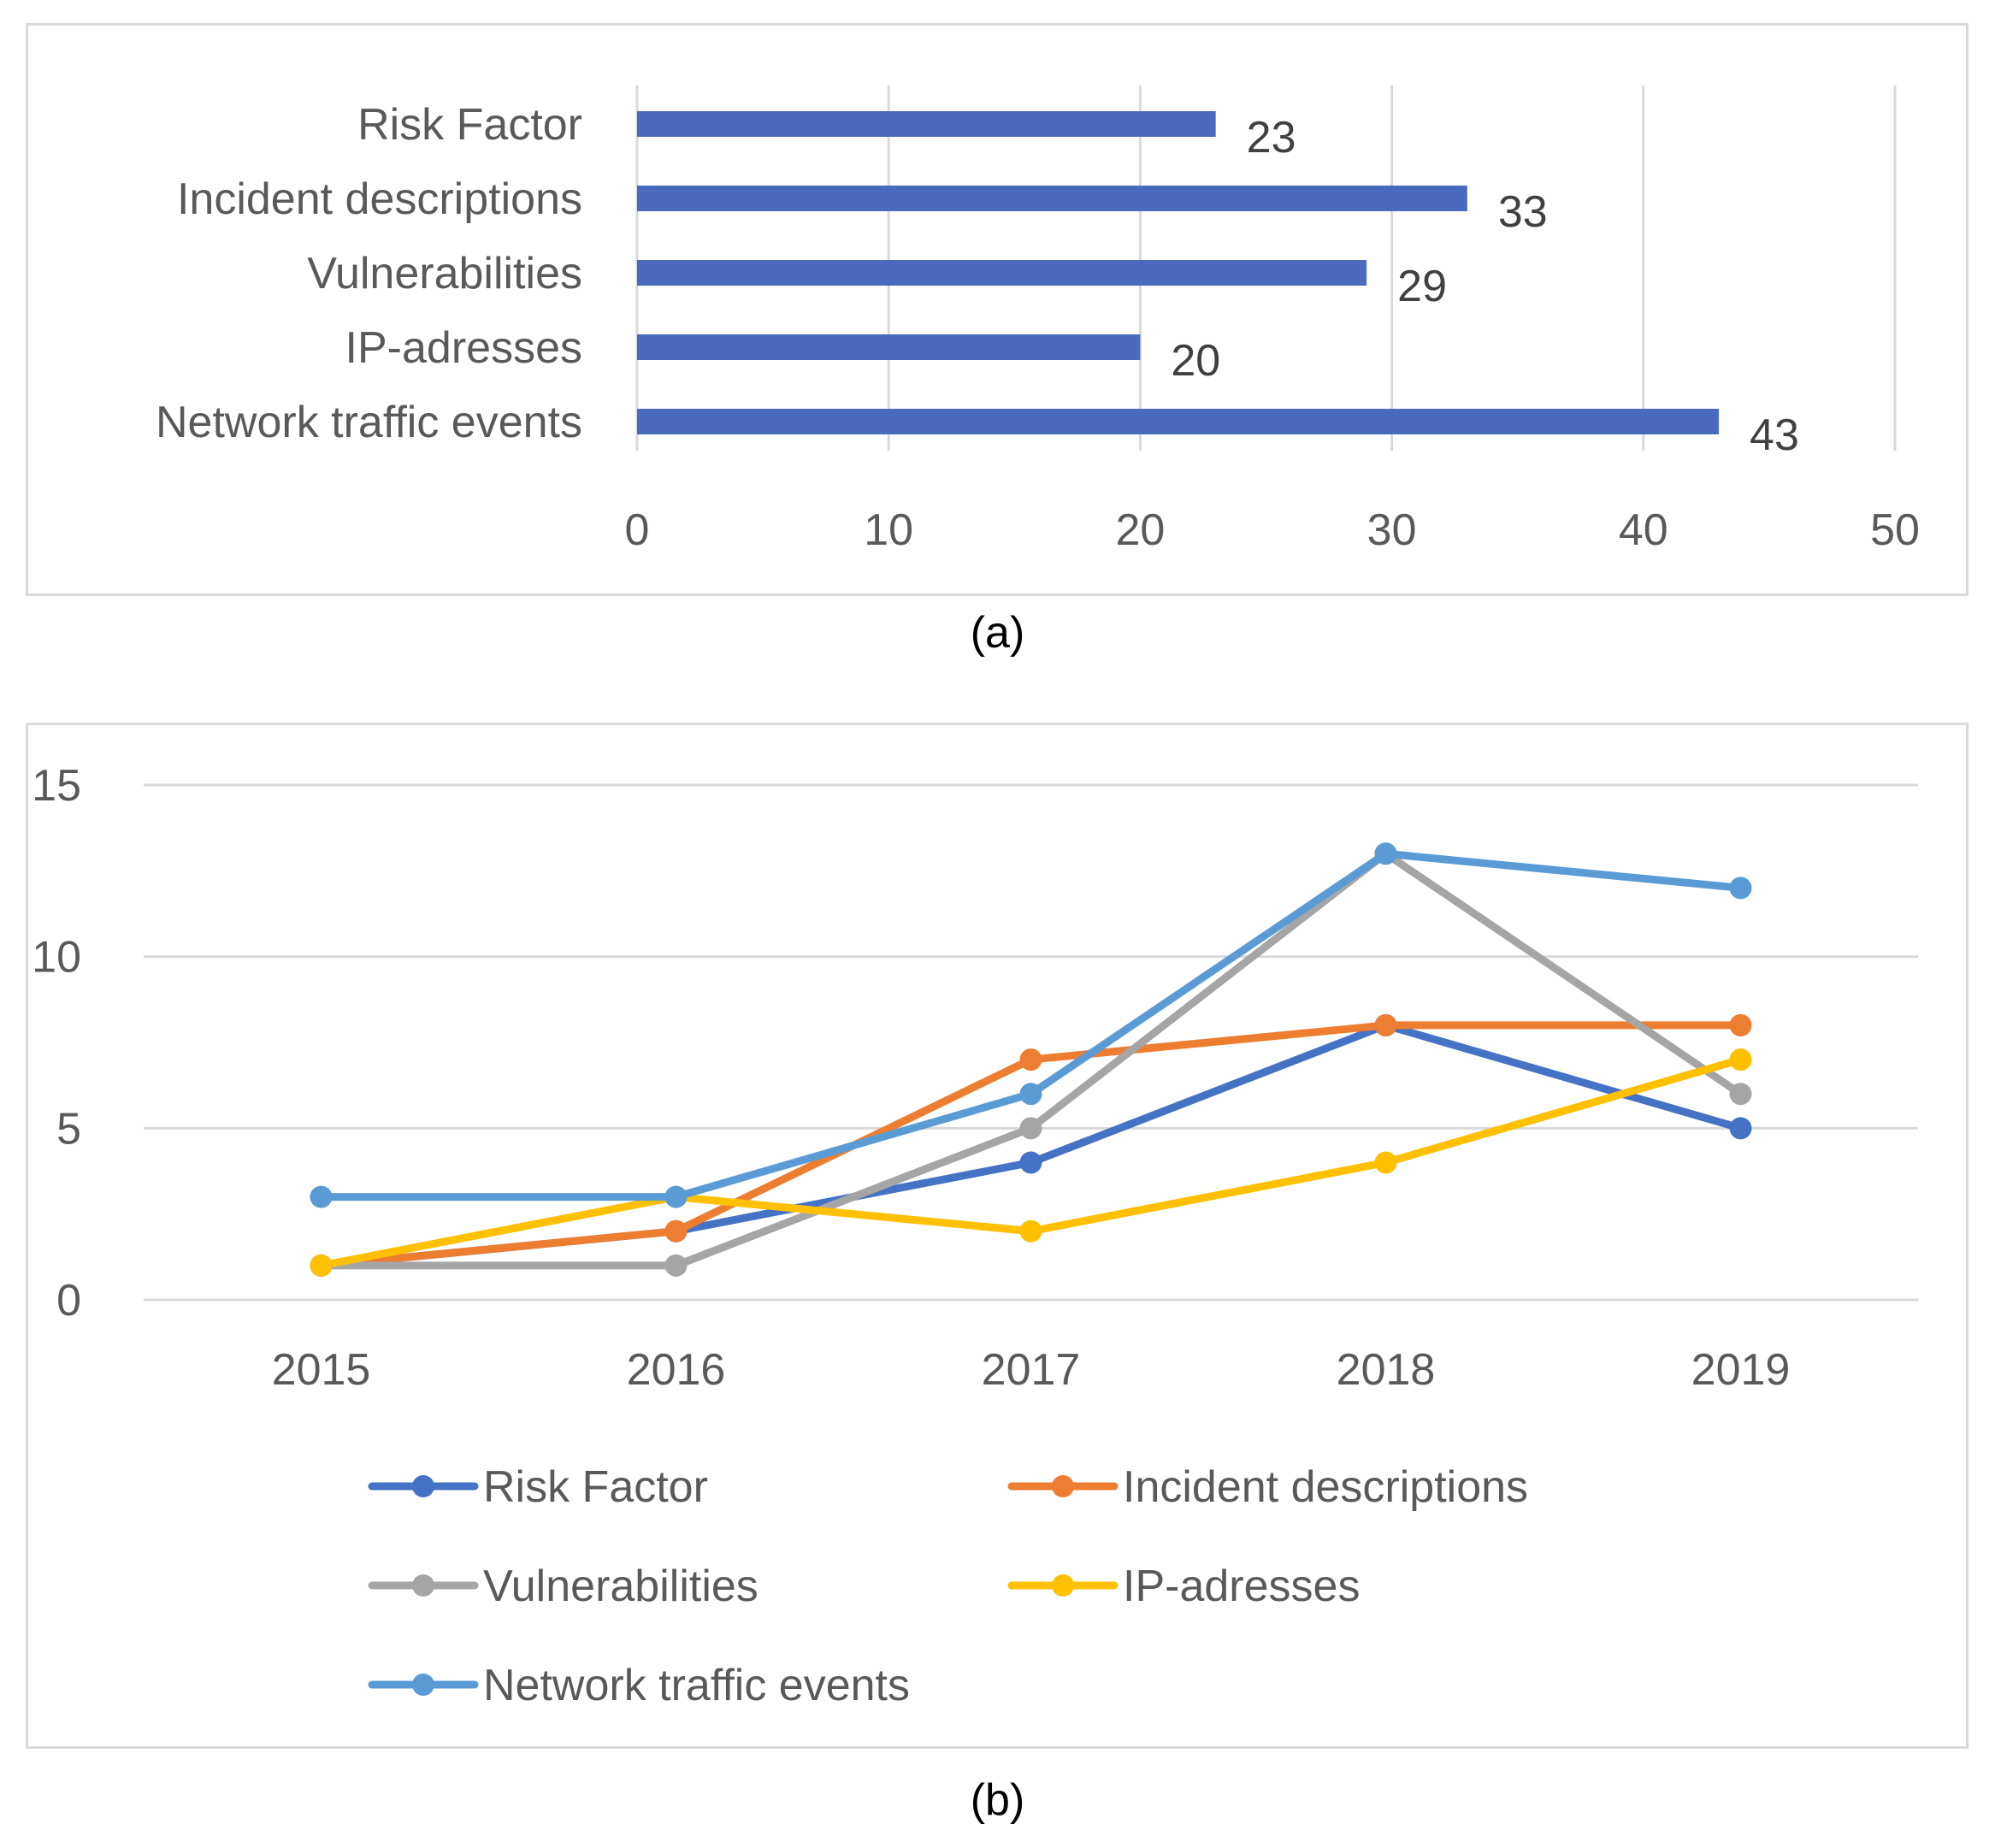 Image resolution: width=1995 pixels, height=1848 pixels. Describe the element at coordinates (379, 199) in the screenshot. I see `category-label: Incident descriptions` at that location.